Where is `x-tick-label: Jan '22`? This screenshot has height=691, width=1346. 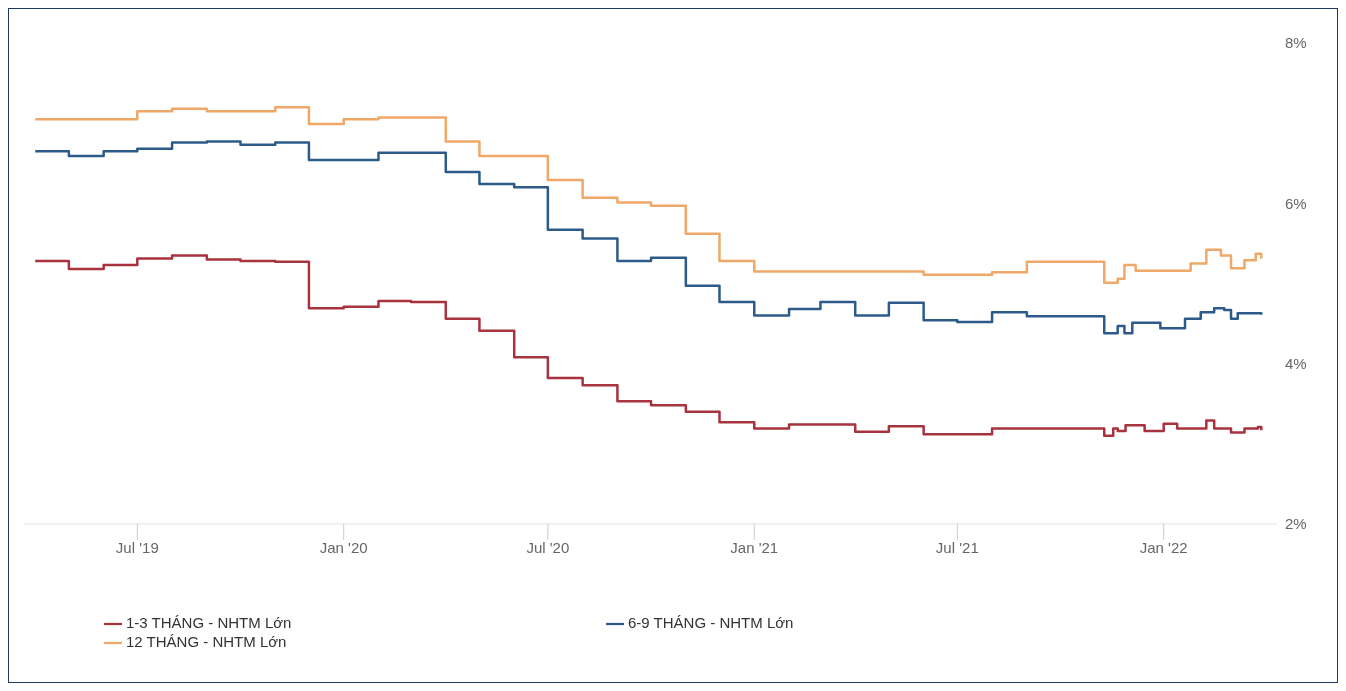 x-tick-label: Jan '22 is located at coordinates (1163, 547).